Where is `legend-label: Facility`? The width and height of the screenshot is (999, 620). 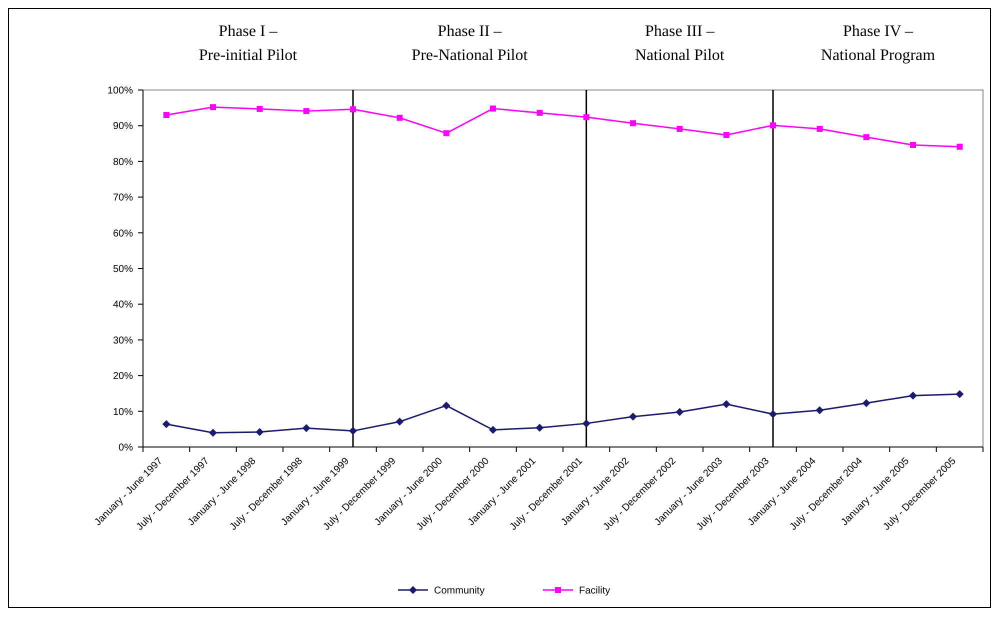
legend-label: Facility is located at coordinates (594, 591).